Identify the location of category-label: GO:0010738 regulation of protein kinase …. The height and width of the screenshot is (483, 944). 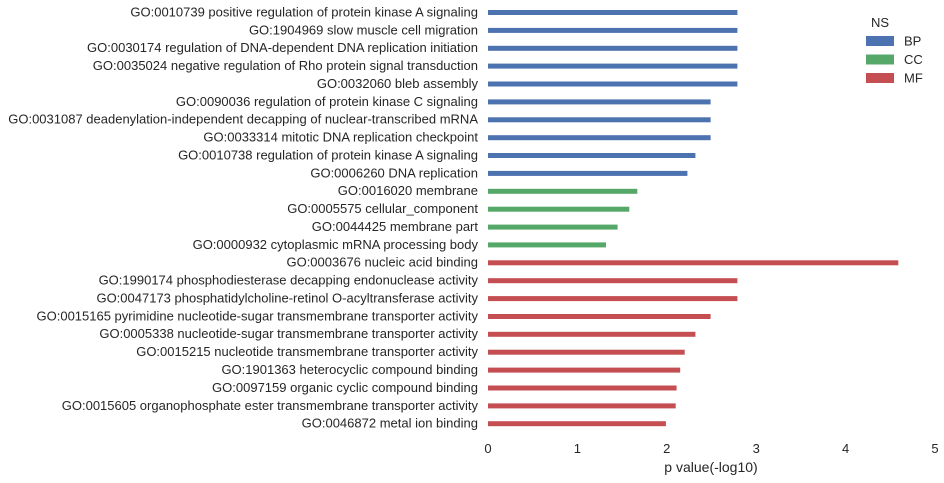
(328, 154).